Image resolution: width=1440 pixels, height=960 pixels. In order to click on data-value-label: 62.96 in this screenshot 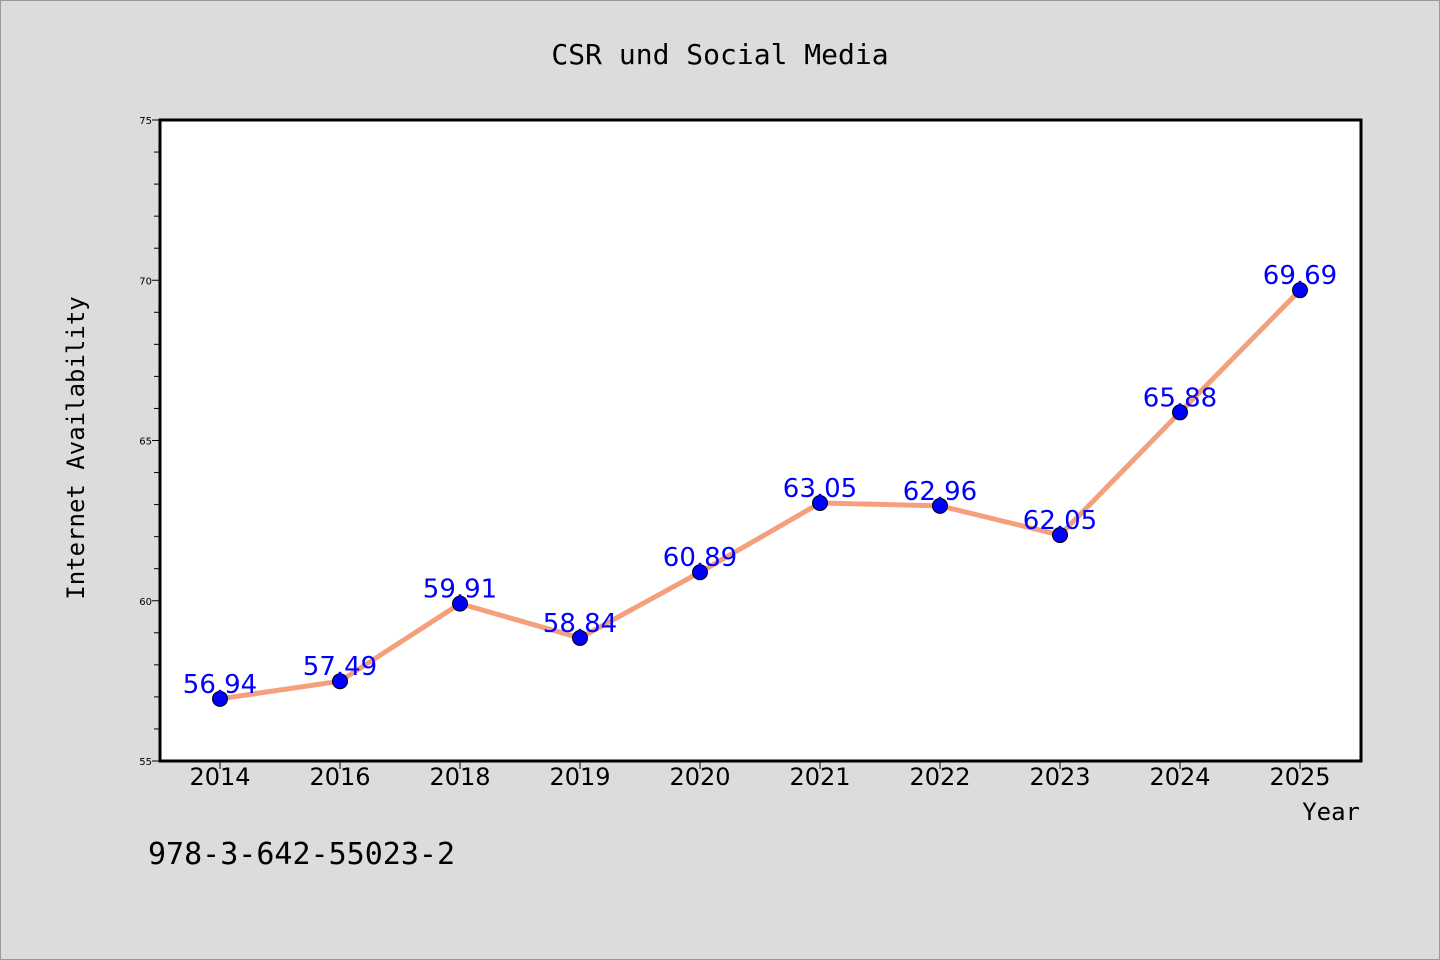, I will do `click(940, 492)`.